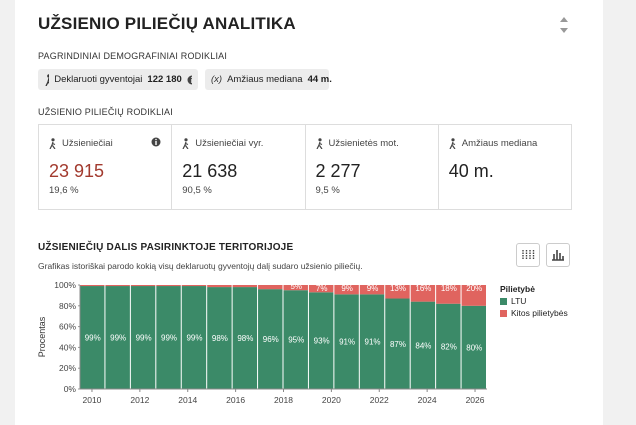  I want to click on card-label: Užsienietės mot., so click(357, 143).